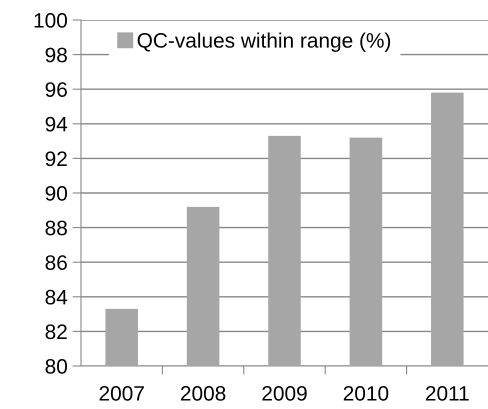 The width and height of the screenshot is (488, 409). Describe the element at coordinates (56, 262) in the screenshot. I see `y-tick-label: 86` at that location.